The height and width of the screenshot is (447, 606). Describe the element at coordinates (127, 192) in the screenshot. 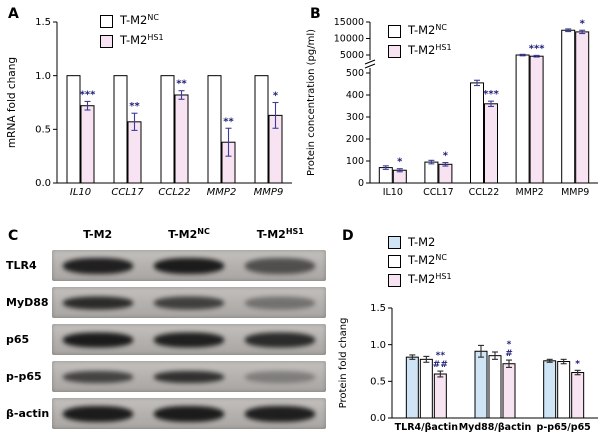

I see `category-label: CCL17` at that location.